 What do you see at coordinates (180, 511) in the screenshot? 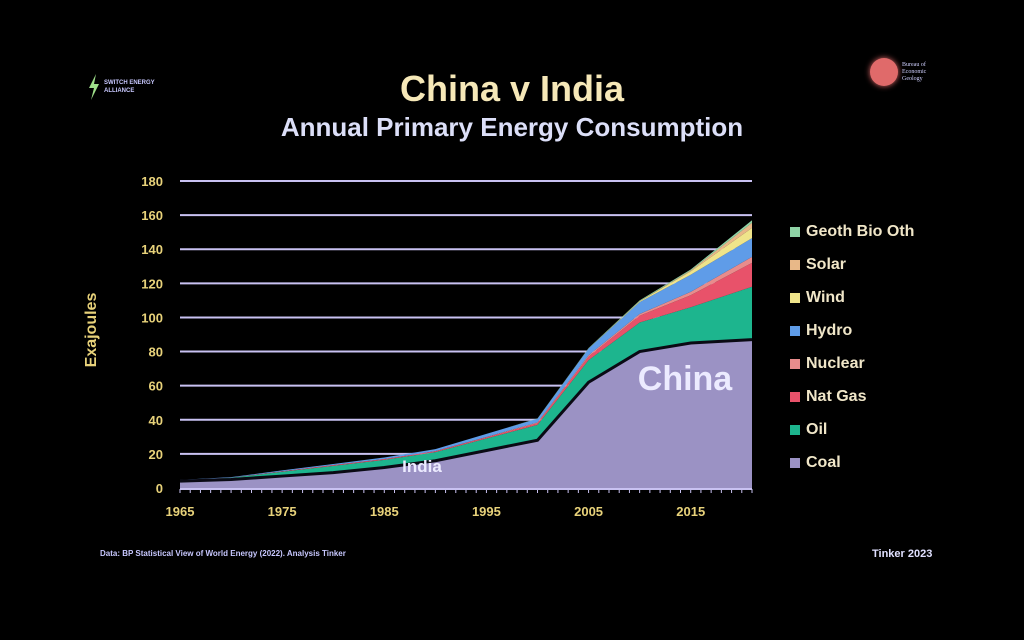
I see `x-tick-label: 1965` at bounding box center [180, 511].